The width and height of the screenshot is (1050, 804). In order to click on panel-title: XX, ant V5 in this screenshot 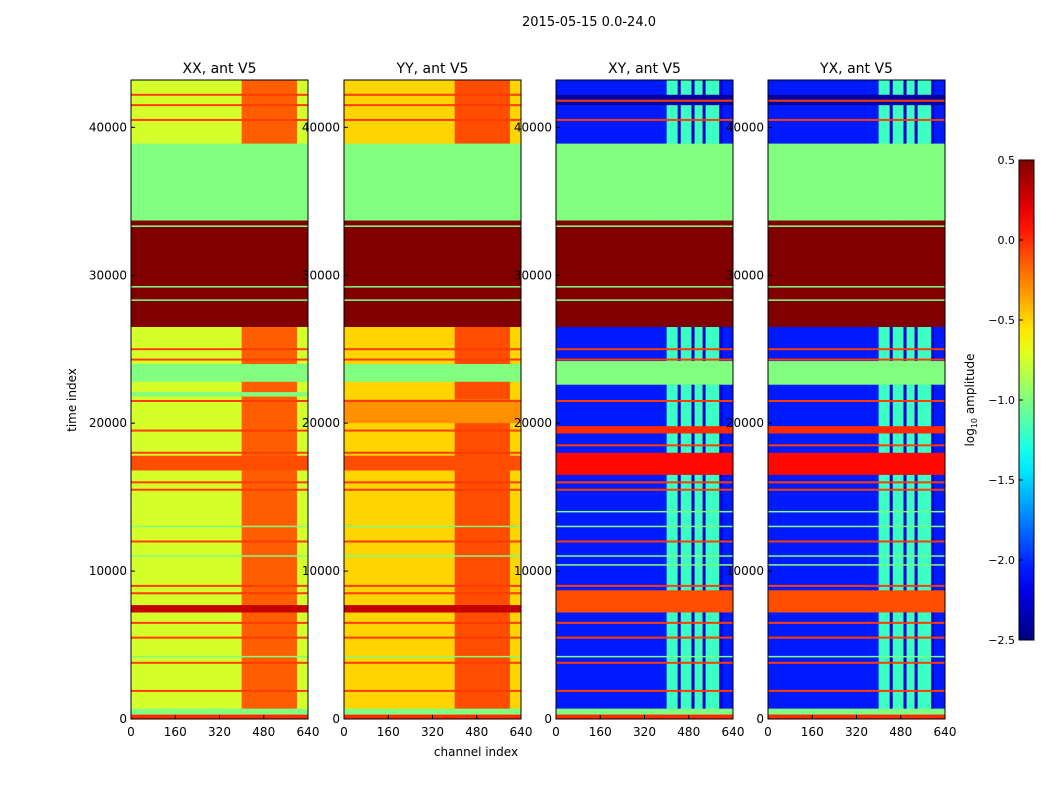, I will do `click(220, 69)`.